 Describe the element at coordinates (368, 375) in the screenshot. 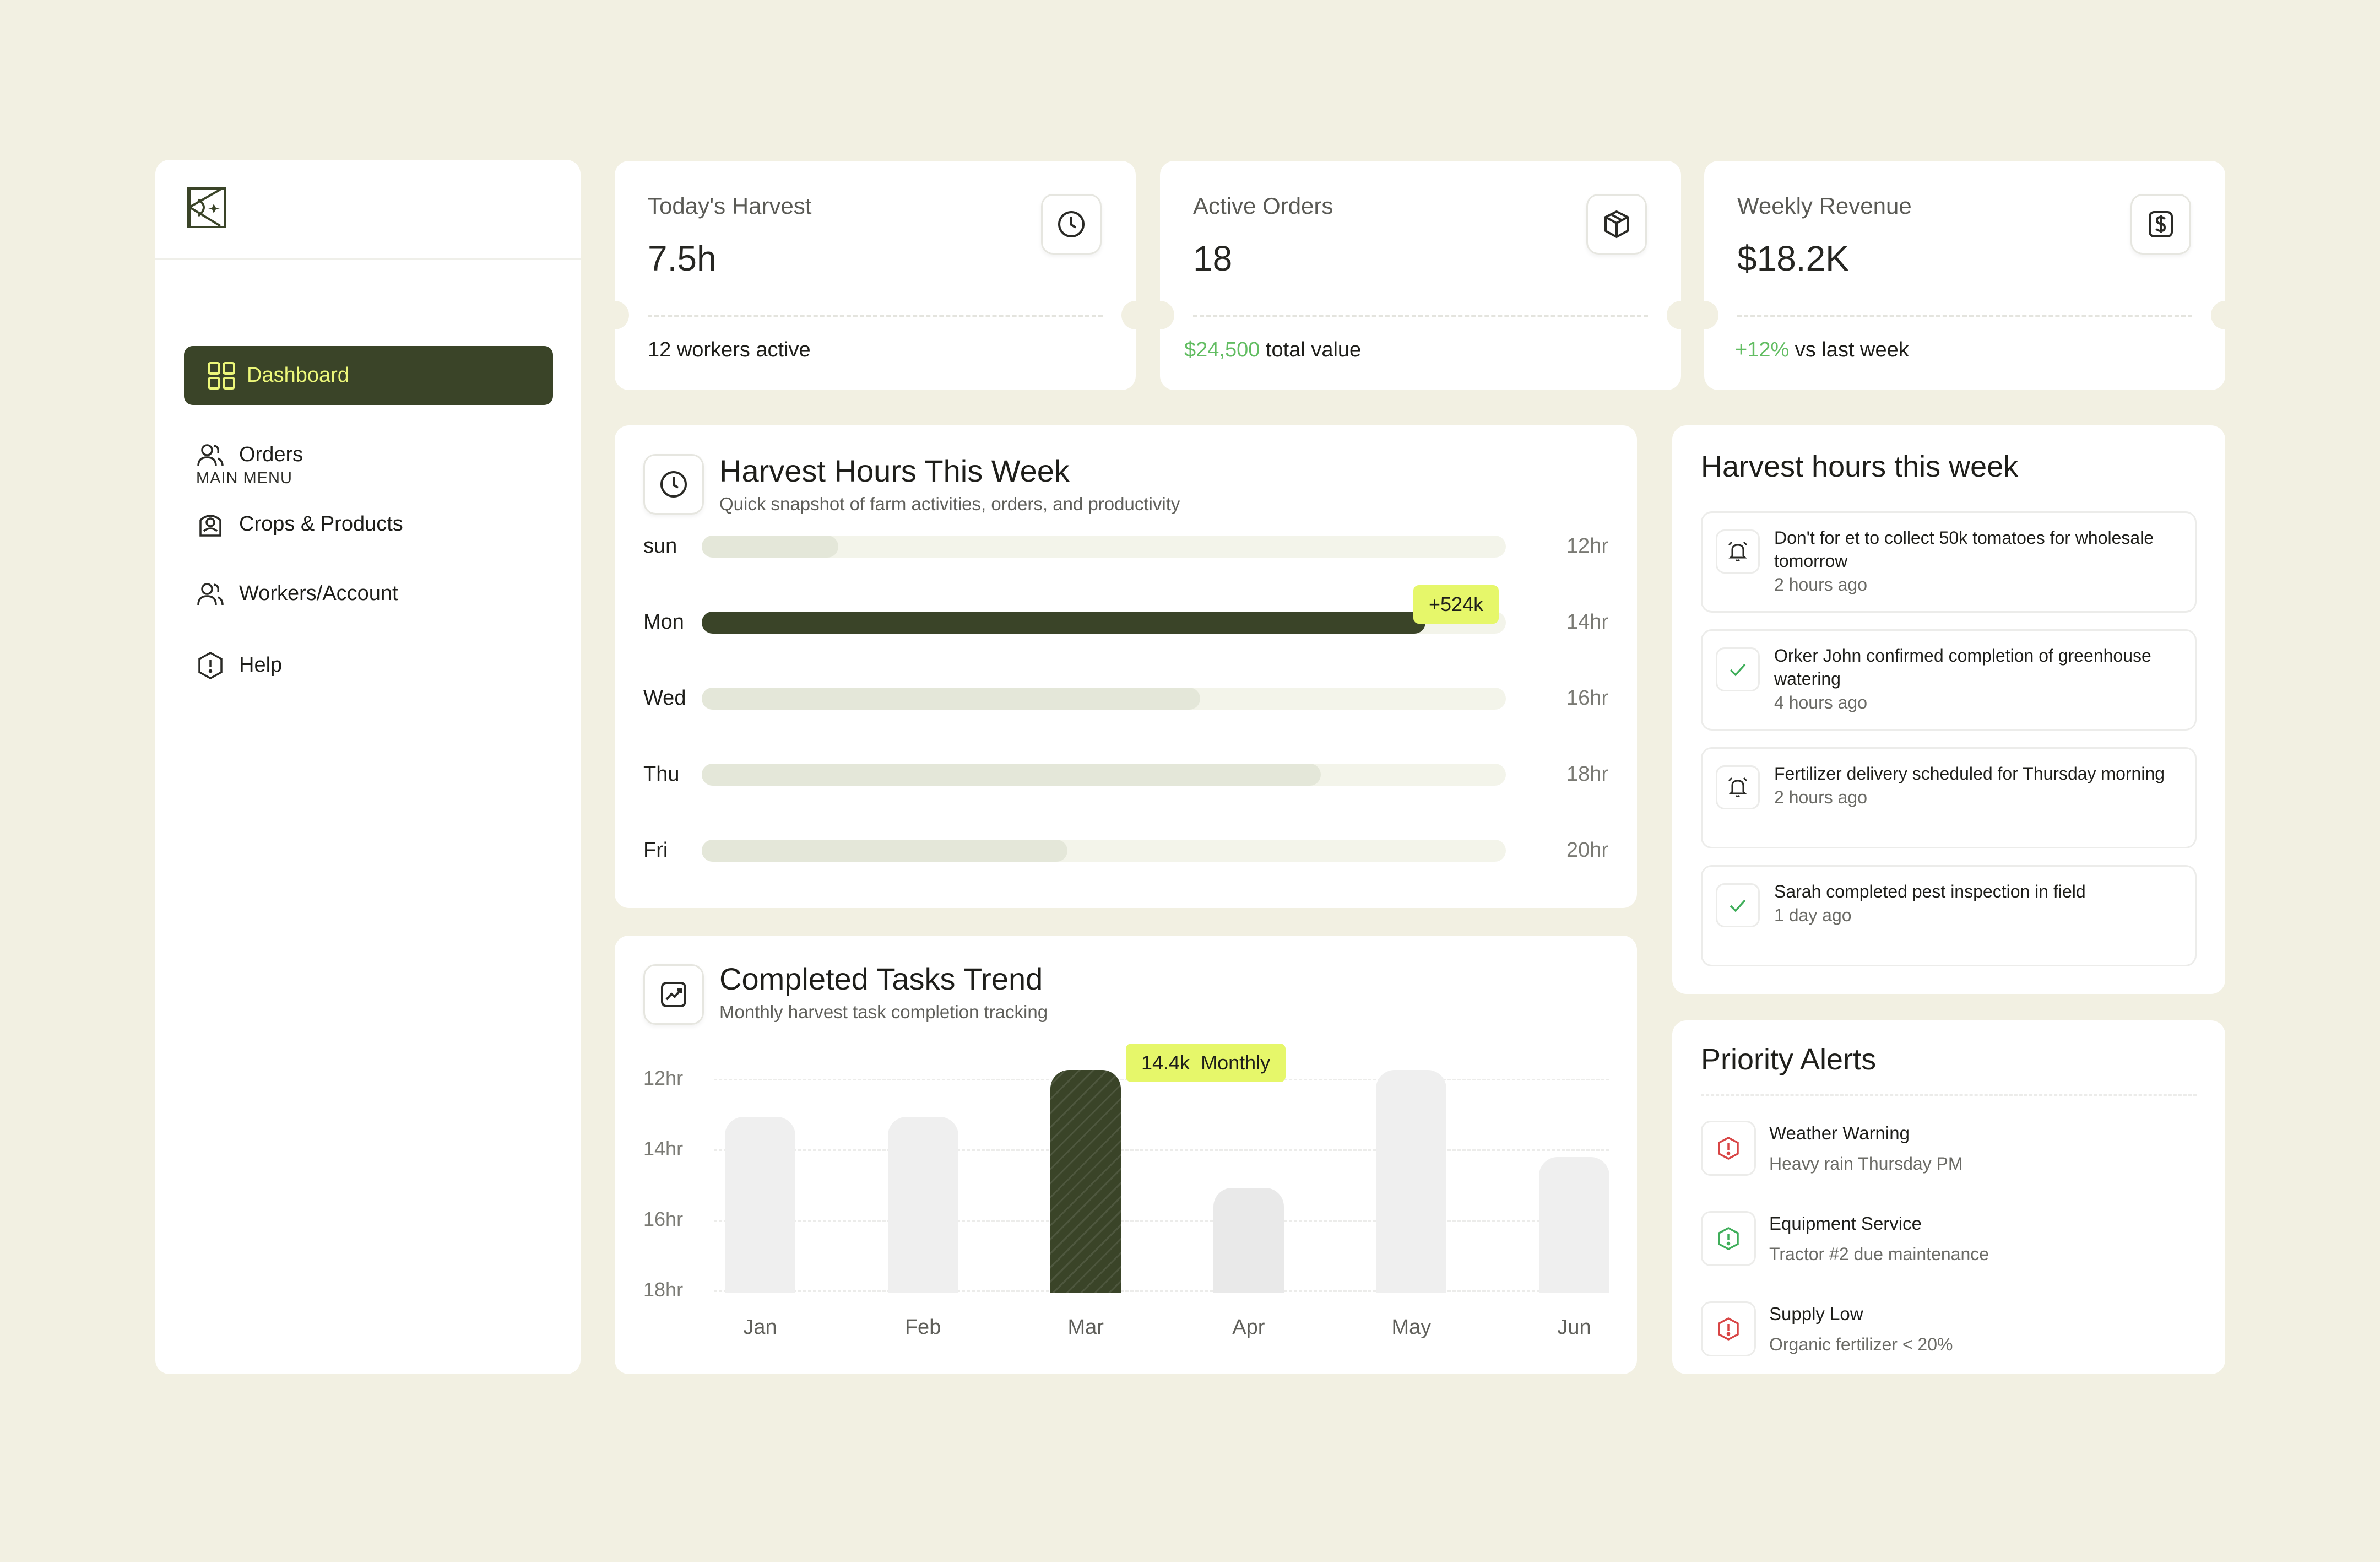

I see `nav-item-dashboard: Dashboard` at that location.